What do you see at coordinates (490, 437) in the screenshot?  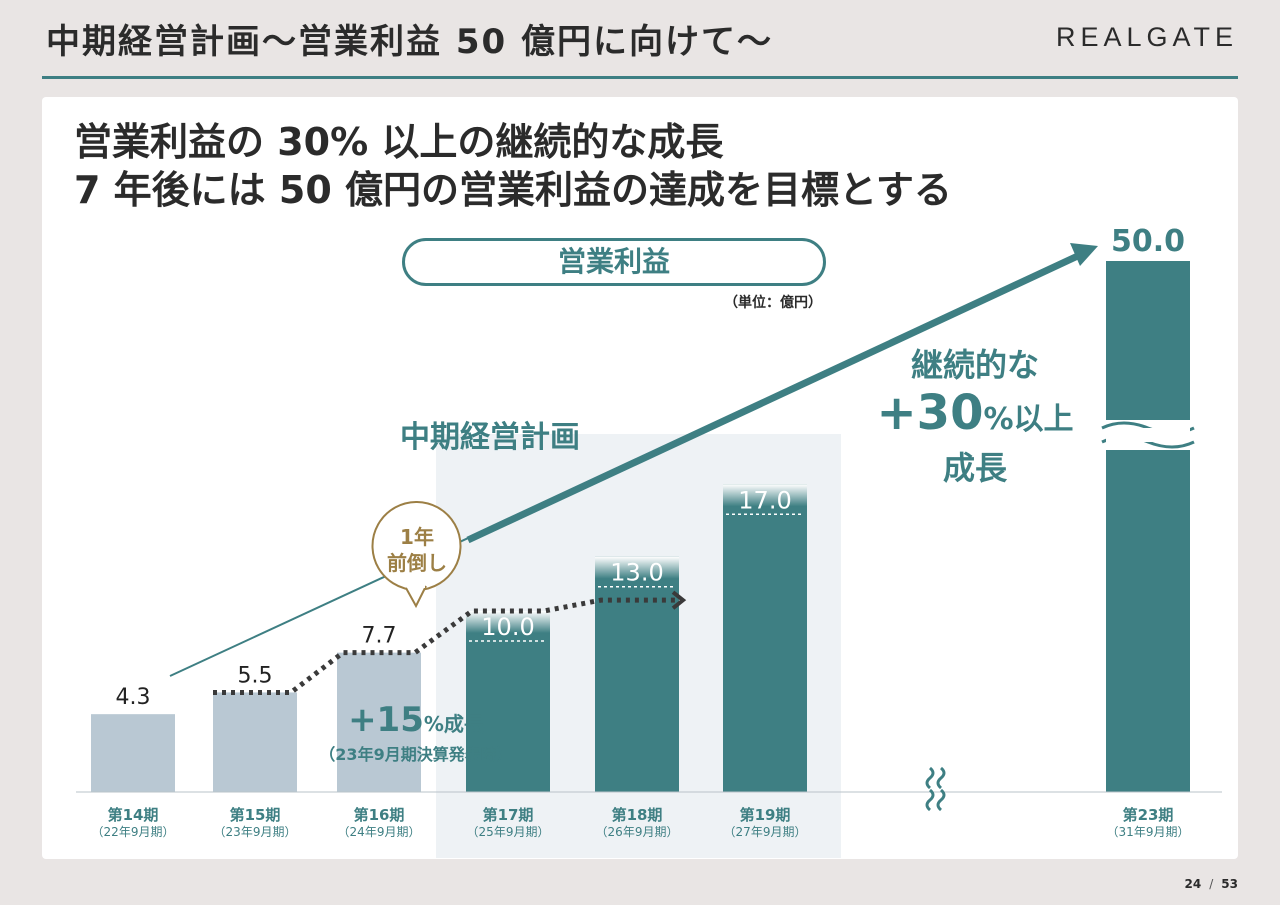 I see `mid-term-plan-label: 中期経営計画` at bounding box center [490, 437].